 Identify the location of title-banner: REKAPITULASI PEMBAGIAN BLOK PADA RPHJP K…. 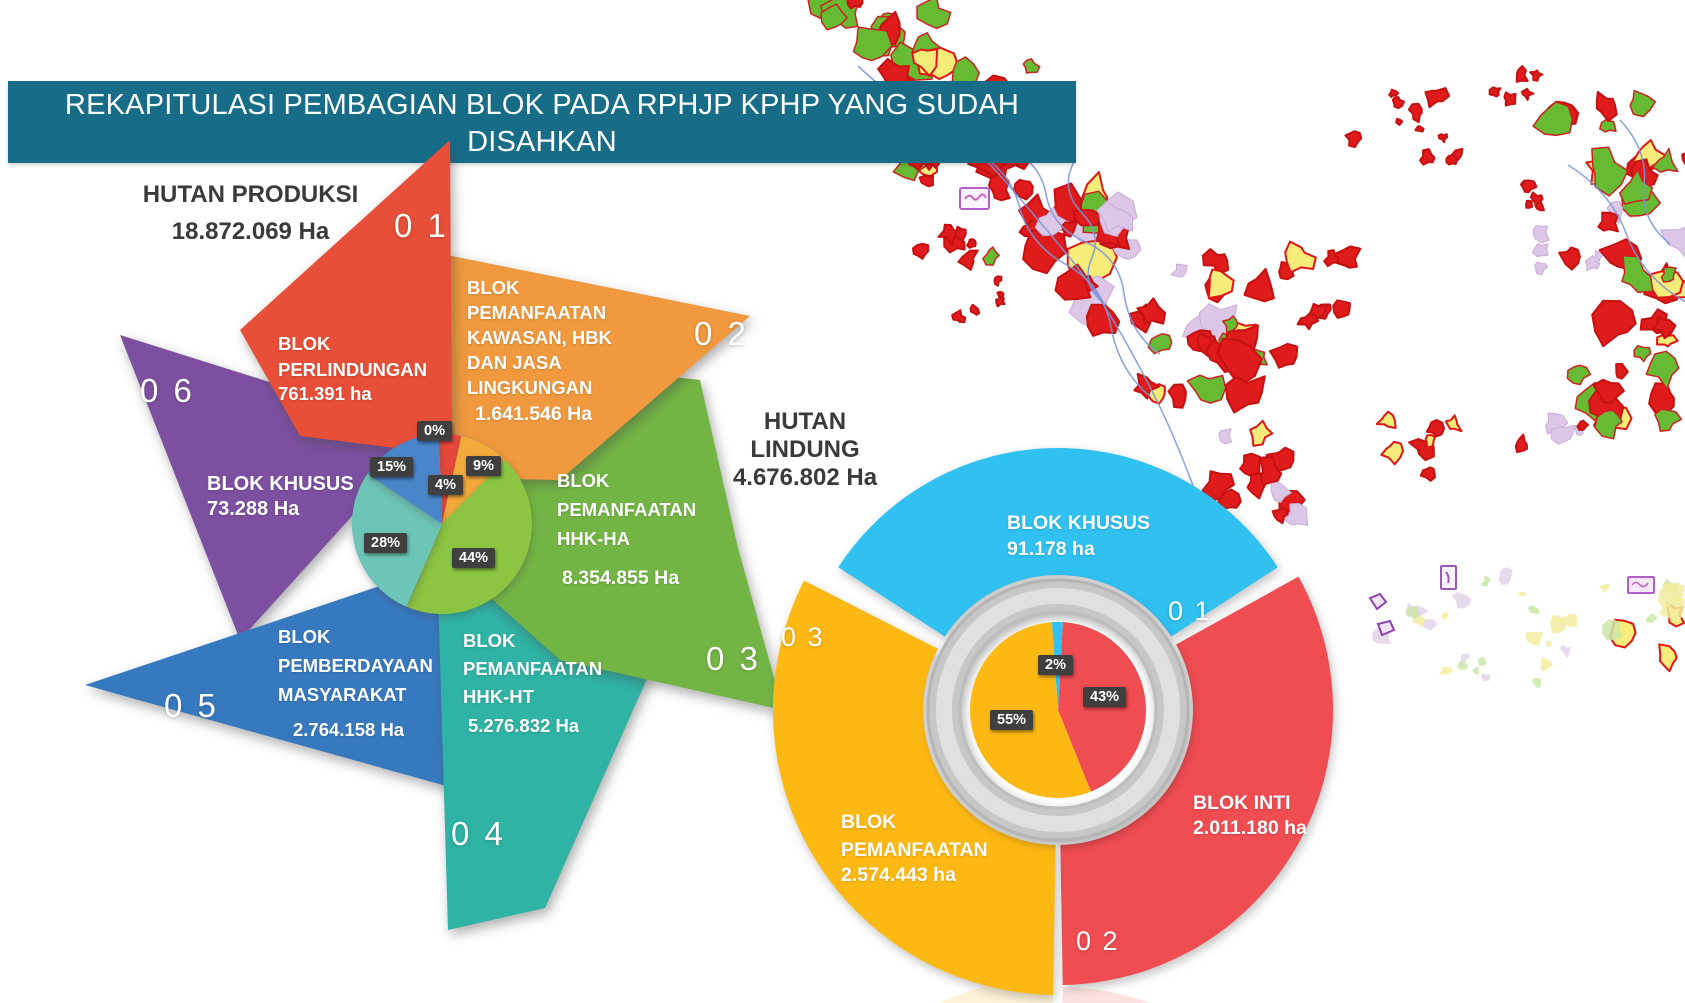
(542, 122).